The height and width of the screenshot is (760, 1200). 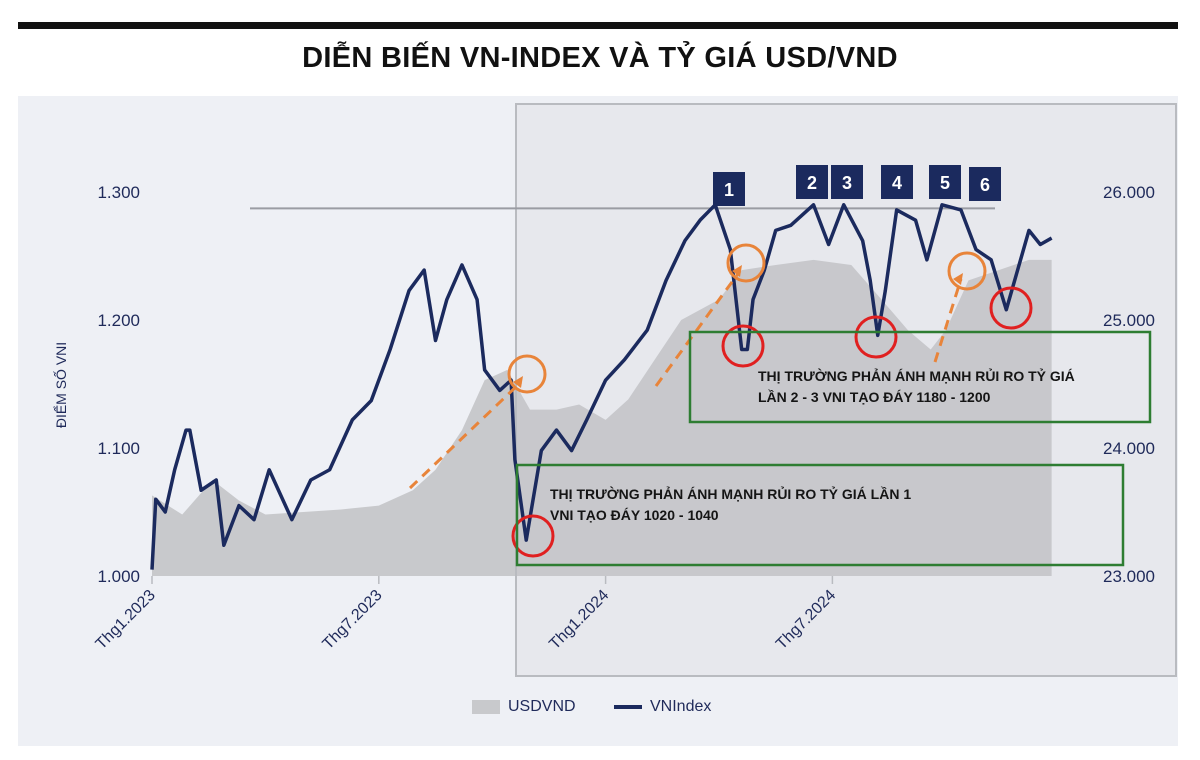 I want to click on legend-usdvnd: USDVND, so click(x=524, y=707).